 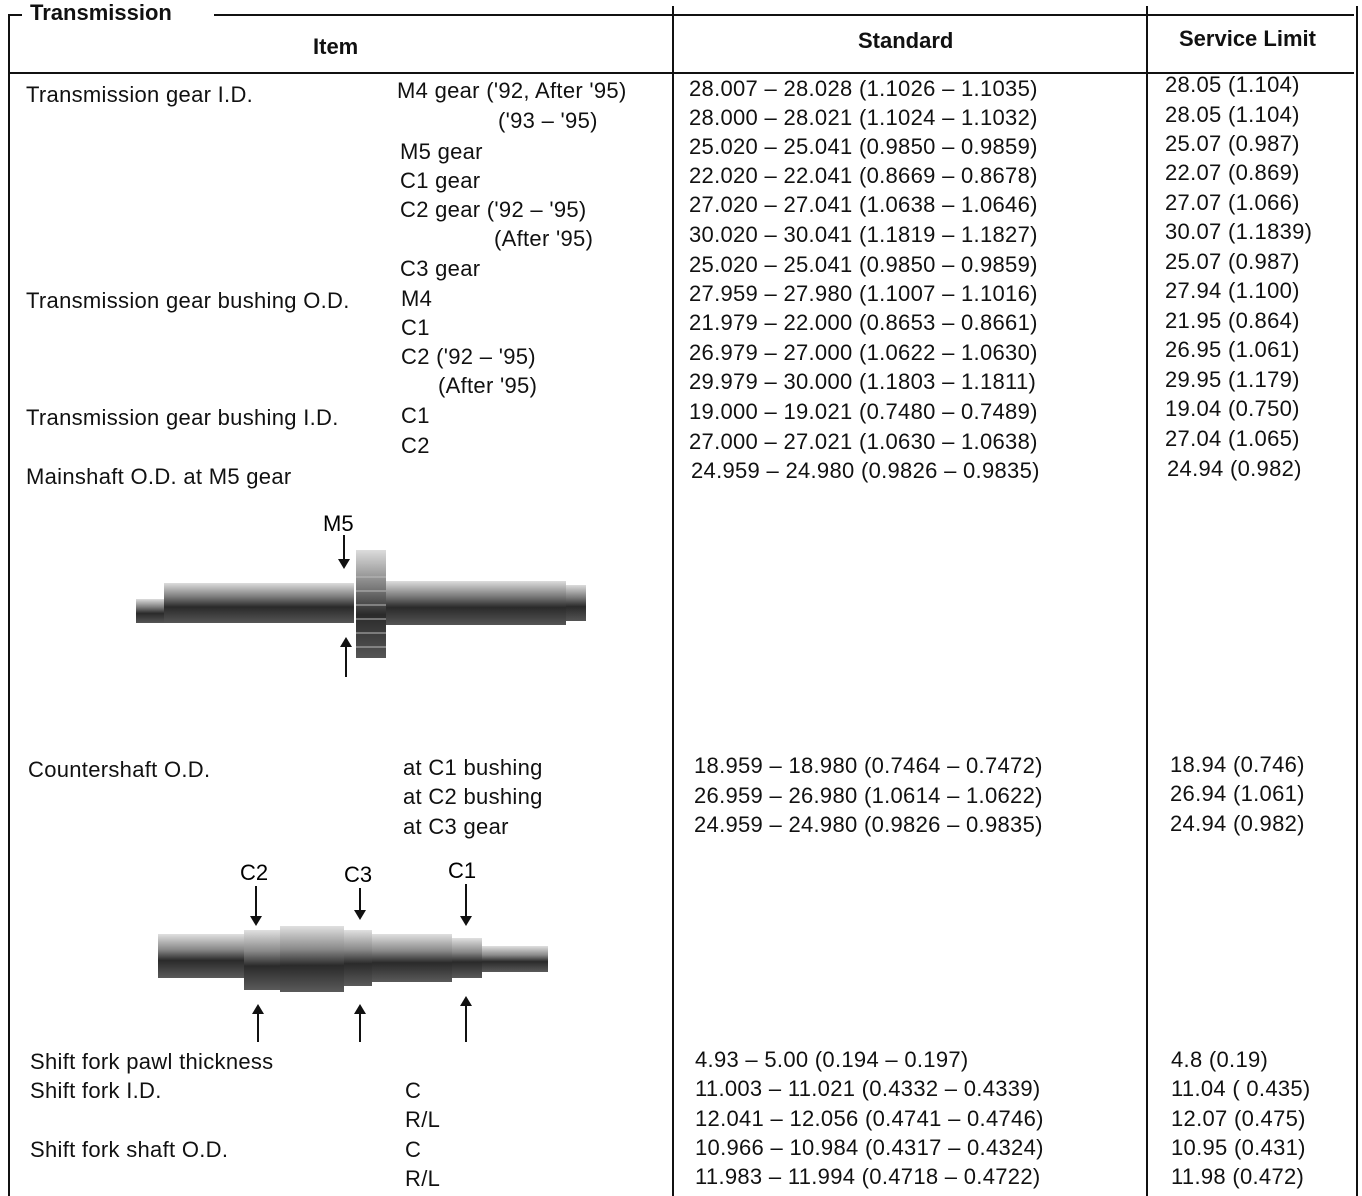 I want to click on sub-label: at C2 bushing, so click(x=473, y=796).